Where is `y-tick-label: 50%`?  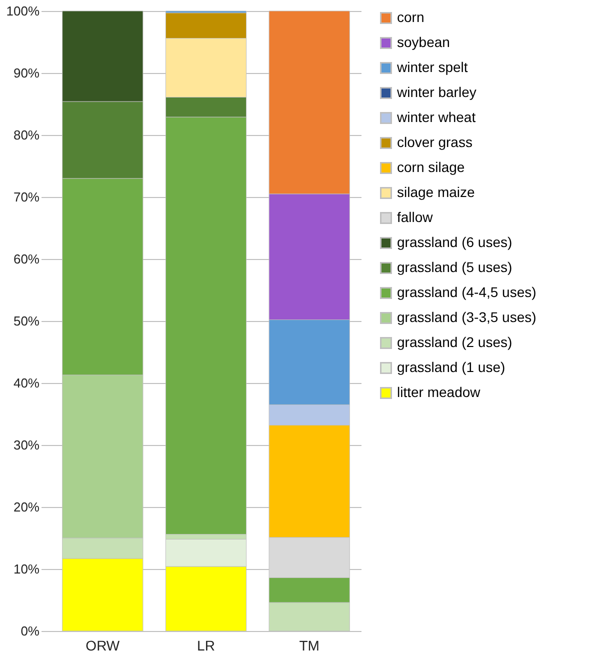 y-tick-label: 50% is located at coordinates (26, 321).